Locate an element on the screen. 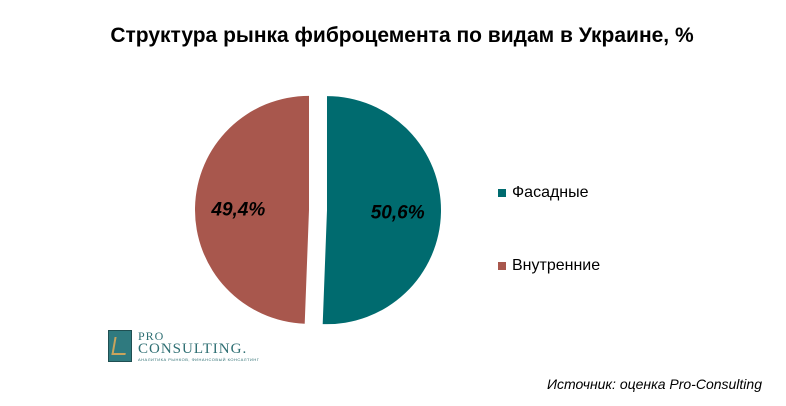  legend: Фасадные Внутренние is located at coordinates (549, 229).